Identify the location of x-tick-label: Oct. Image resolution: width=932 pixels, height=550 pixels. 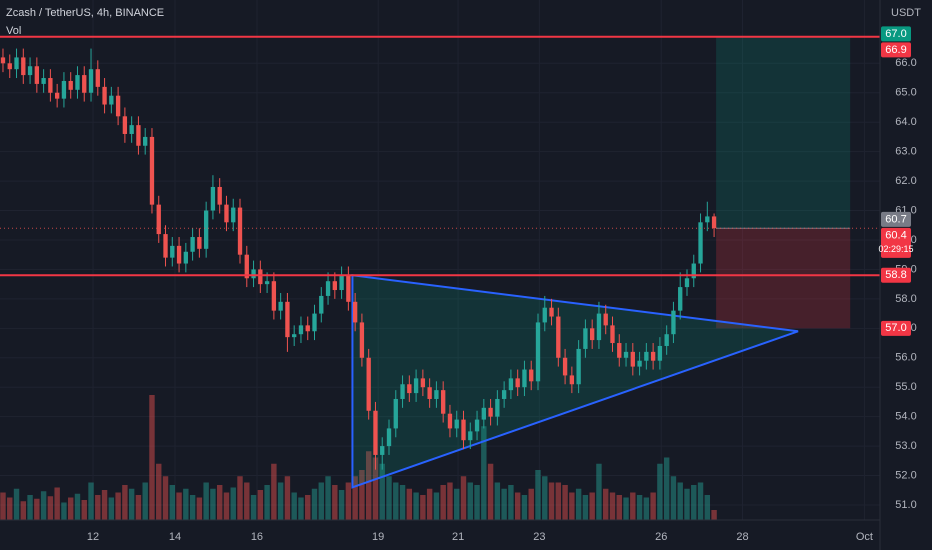
(864, 537).